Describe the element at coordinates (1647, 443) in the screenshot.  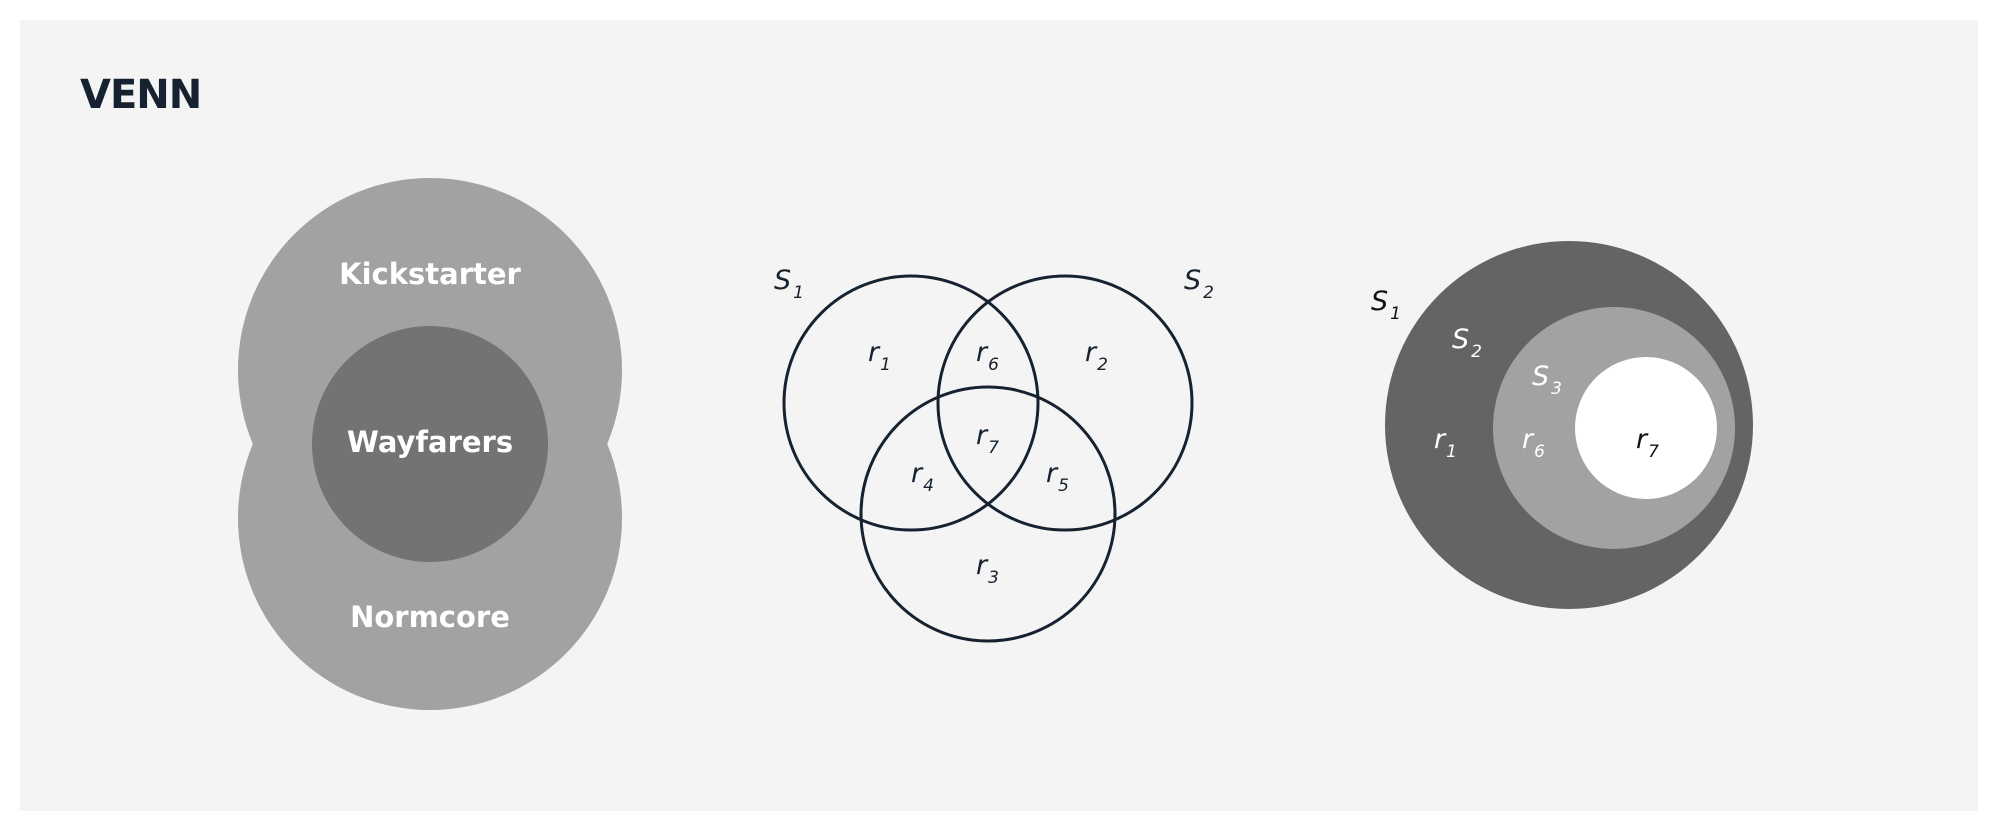
I see `nested-region-label-r7: r7` at that location.